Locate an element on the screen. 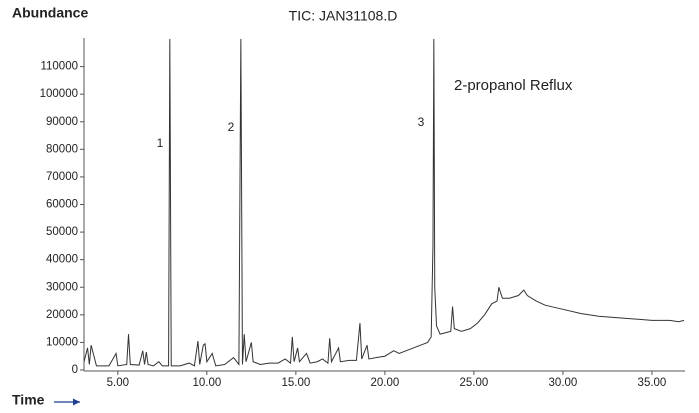 The width and height of the screenshot is (699, 413). y-tick-label: 60000 is located at coordinates (62, 205).